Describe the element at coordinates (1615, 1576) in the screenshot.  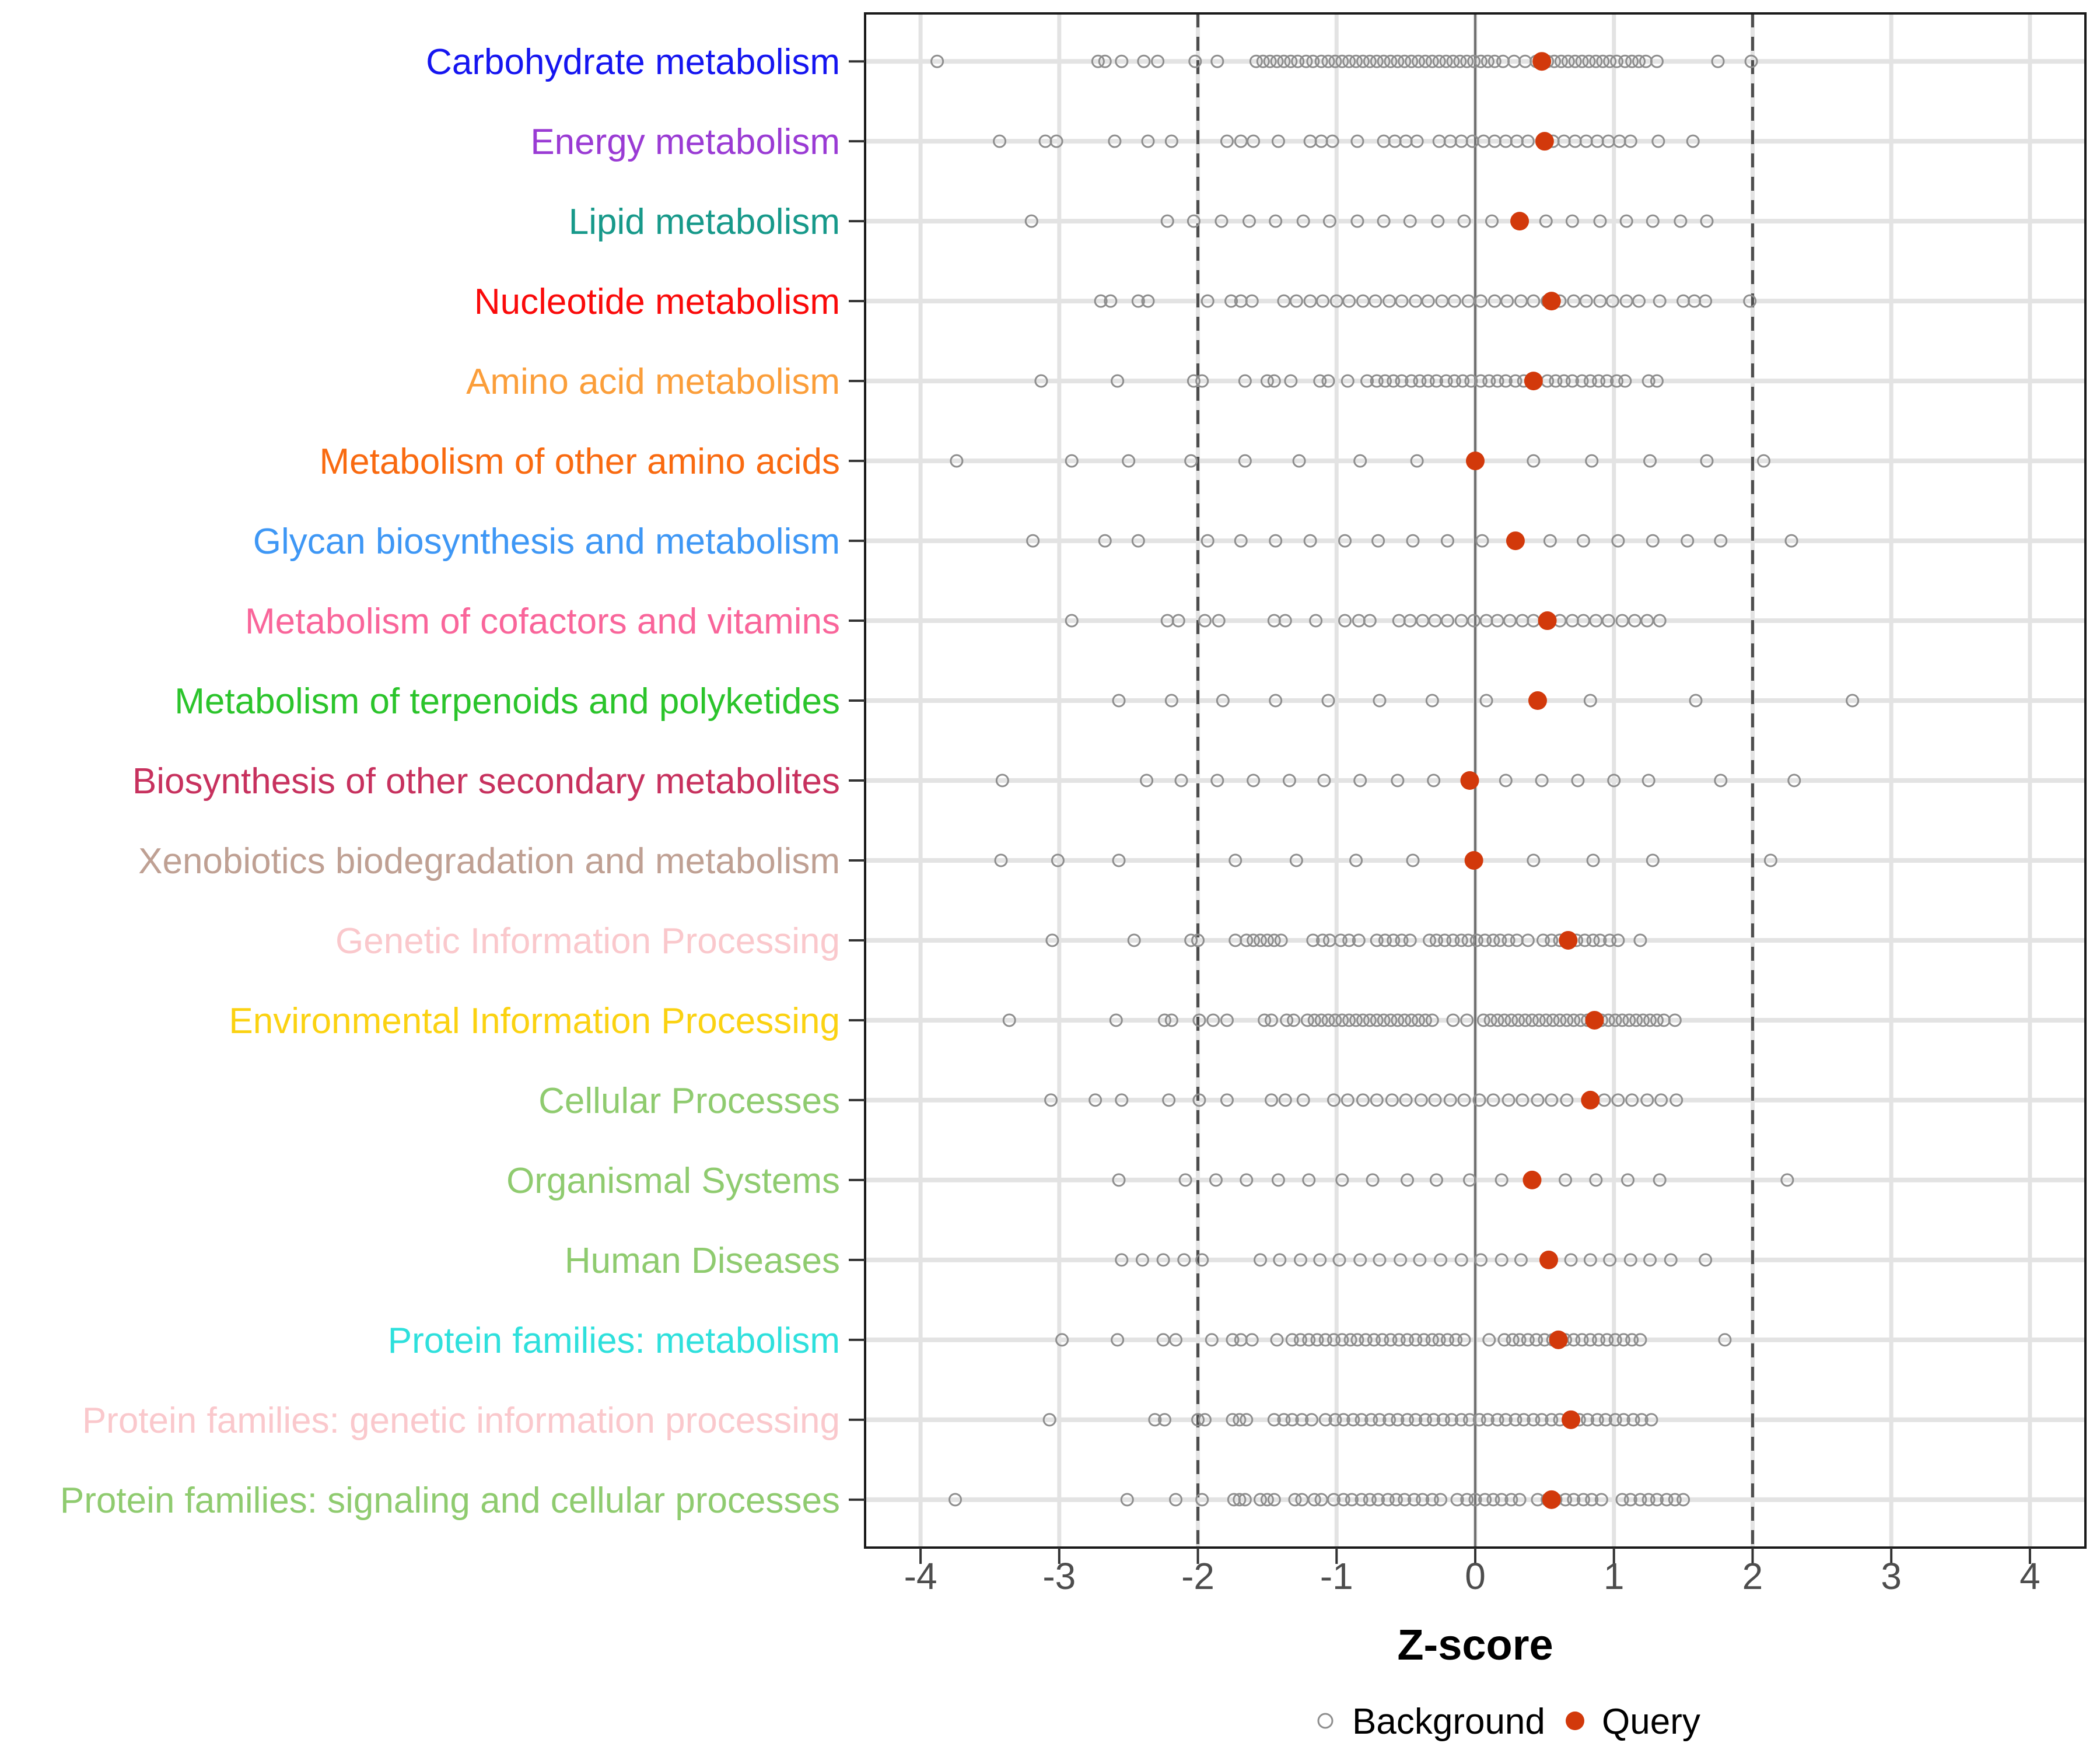
I see `x-tick-label: 1` at that location.